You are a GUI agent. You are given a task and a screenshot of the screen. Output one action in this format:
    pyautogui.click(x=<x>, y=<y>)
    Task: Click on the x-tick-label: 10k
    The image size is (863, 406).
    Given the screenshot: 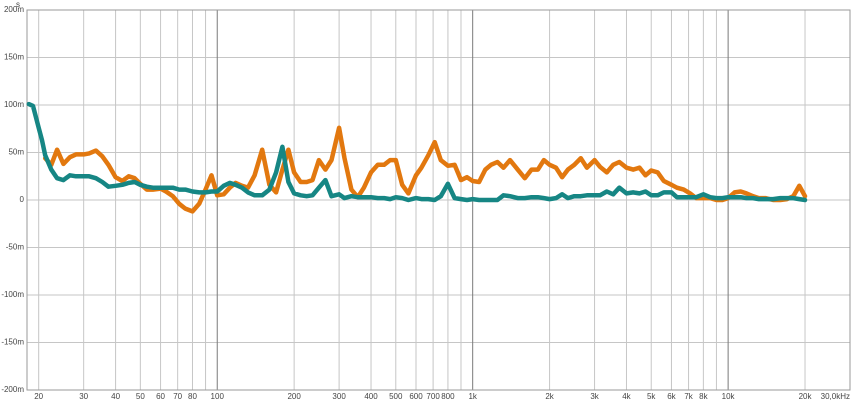 What is the action you would take?
    pyautogui.click(x=729, y=396)
    